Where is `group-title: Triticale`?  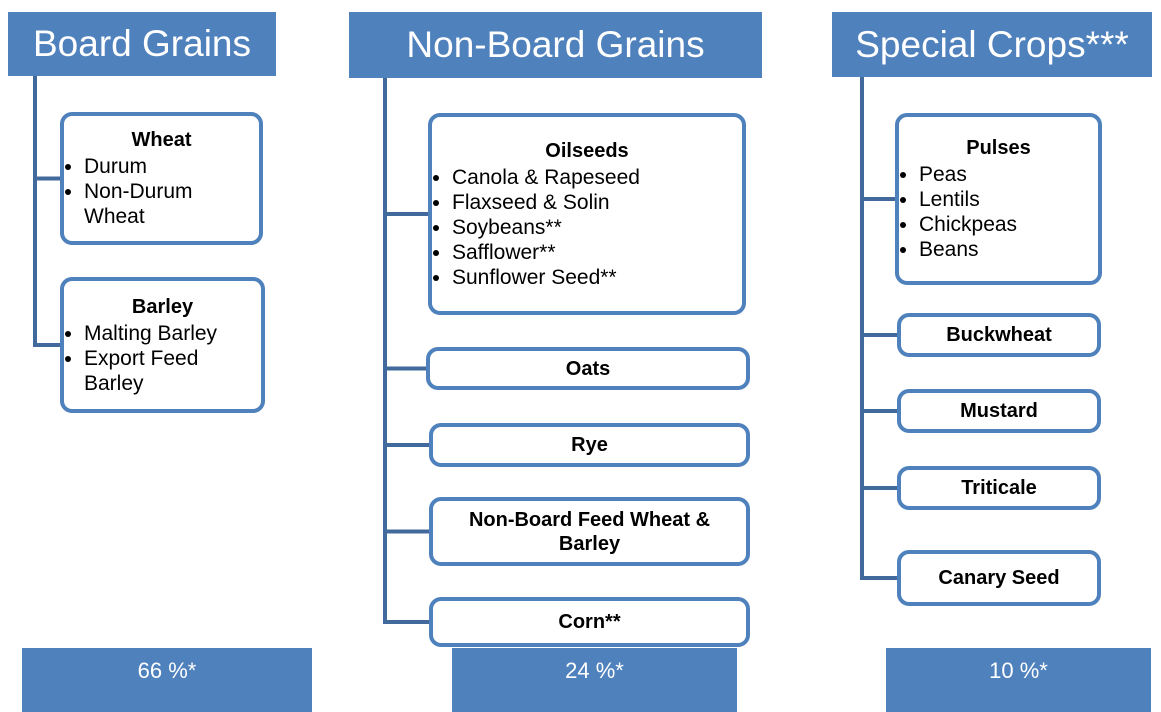 group-title: Triticale is located at coordinates (999, 488).